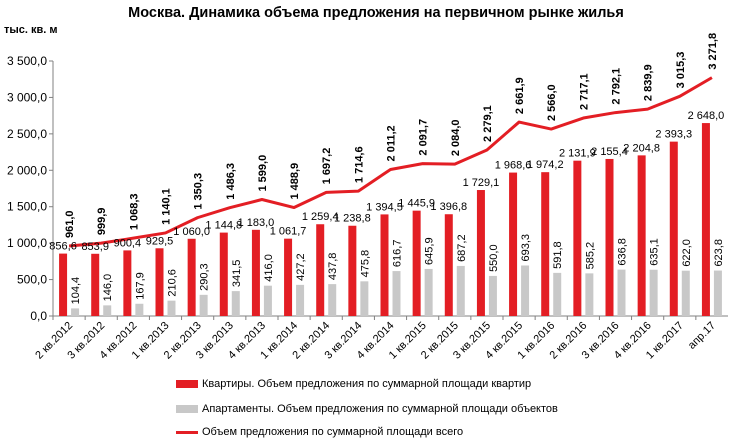 This screenshot has width=752, height=443. Describe the element at coordinates (702, 336) in the screenshot. I see `x-category-label: апр.17` at that location.